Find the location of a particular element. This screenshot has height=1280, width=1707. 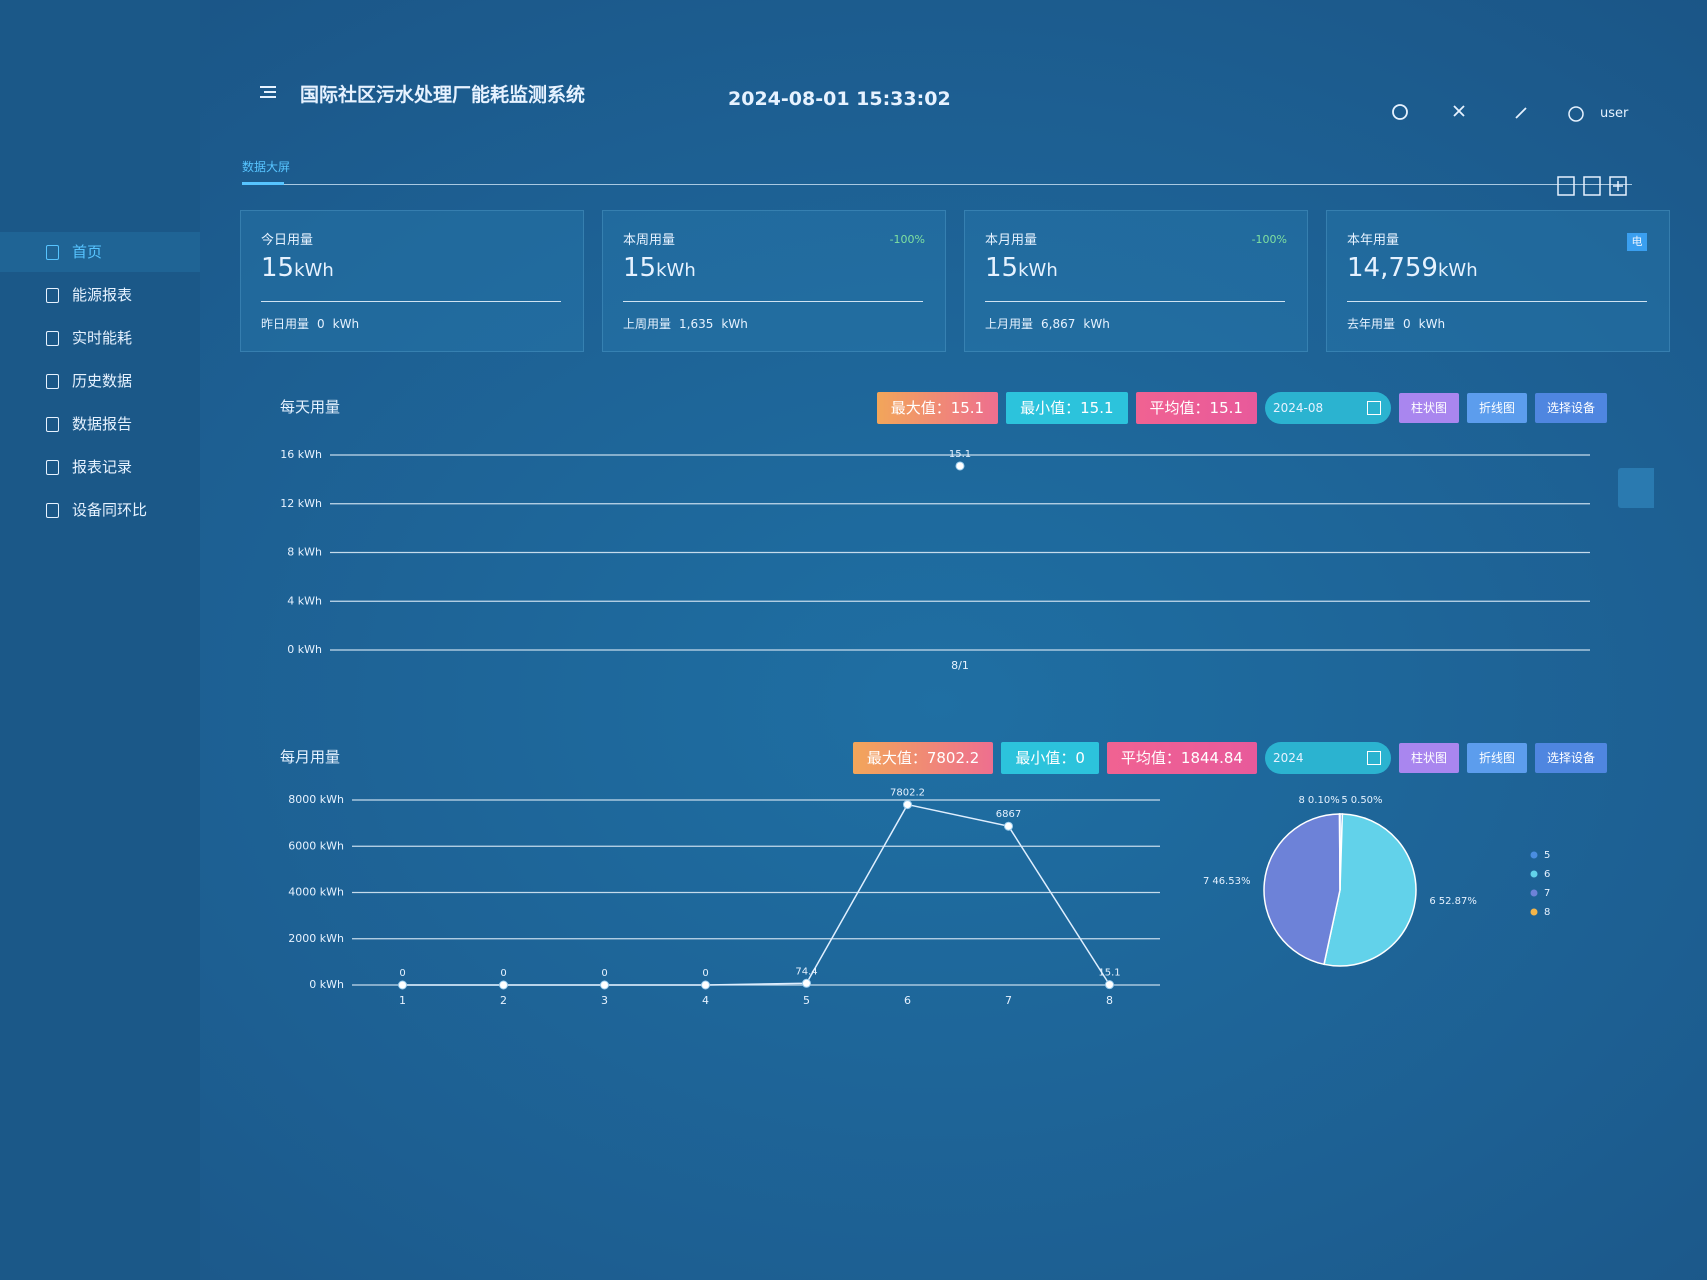

stat-box: 最小值：0 is located at coordinates (1050, 758).